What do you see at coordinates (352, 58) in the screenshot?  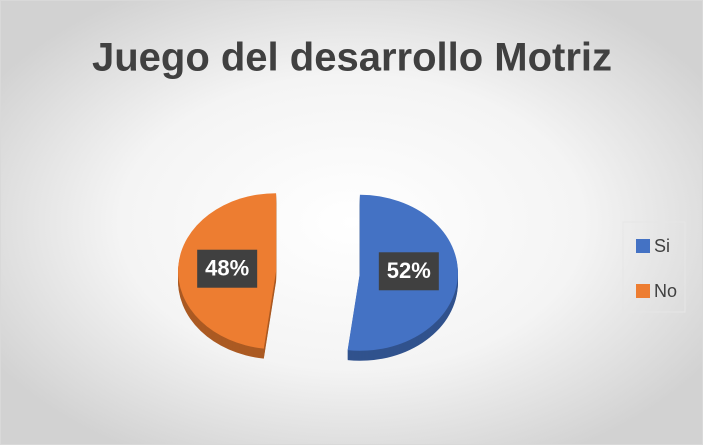 I see `chart-title: Juego del desarrollo Motriz` at bounding box center [352, 58].